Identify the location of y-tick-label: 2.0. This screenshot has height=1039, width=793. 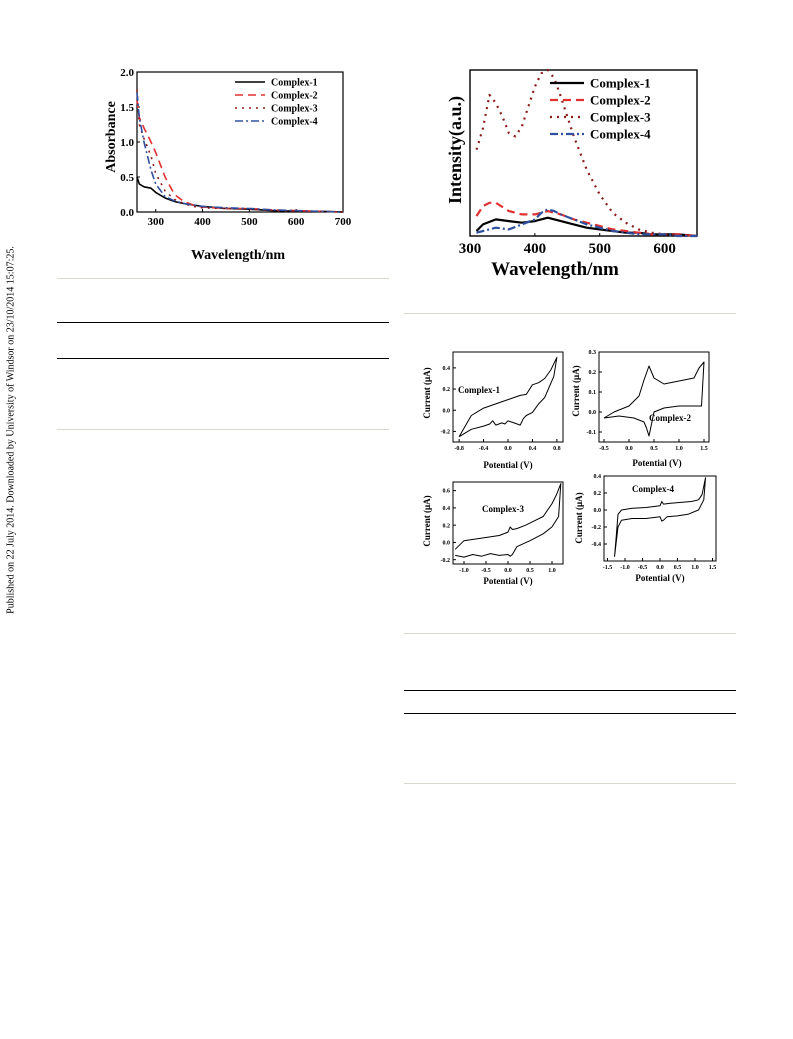
(127, 73).